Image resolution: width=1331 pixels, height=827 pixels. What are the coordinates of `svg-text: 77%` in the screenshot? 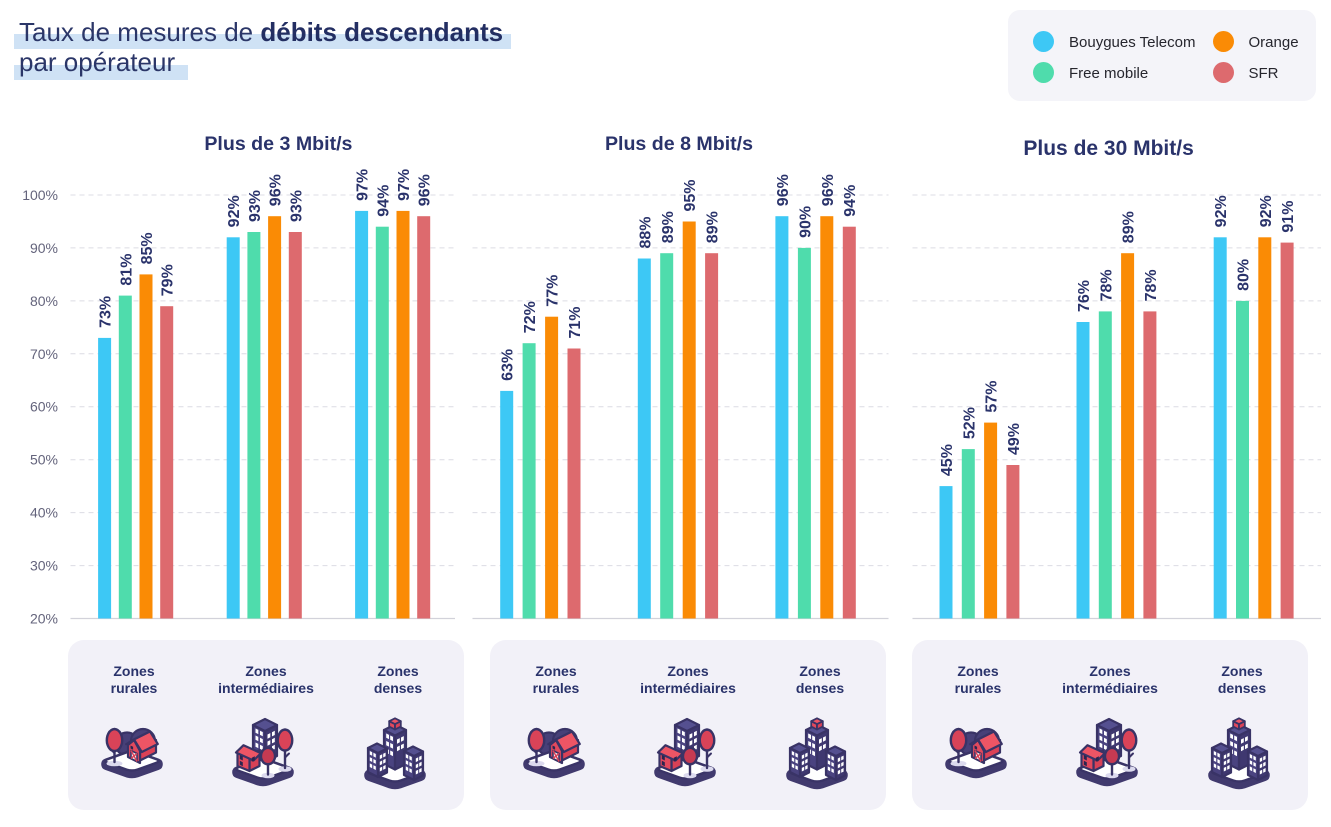 It's located at (553, 291).